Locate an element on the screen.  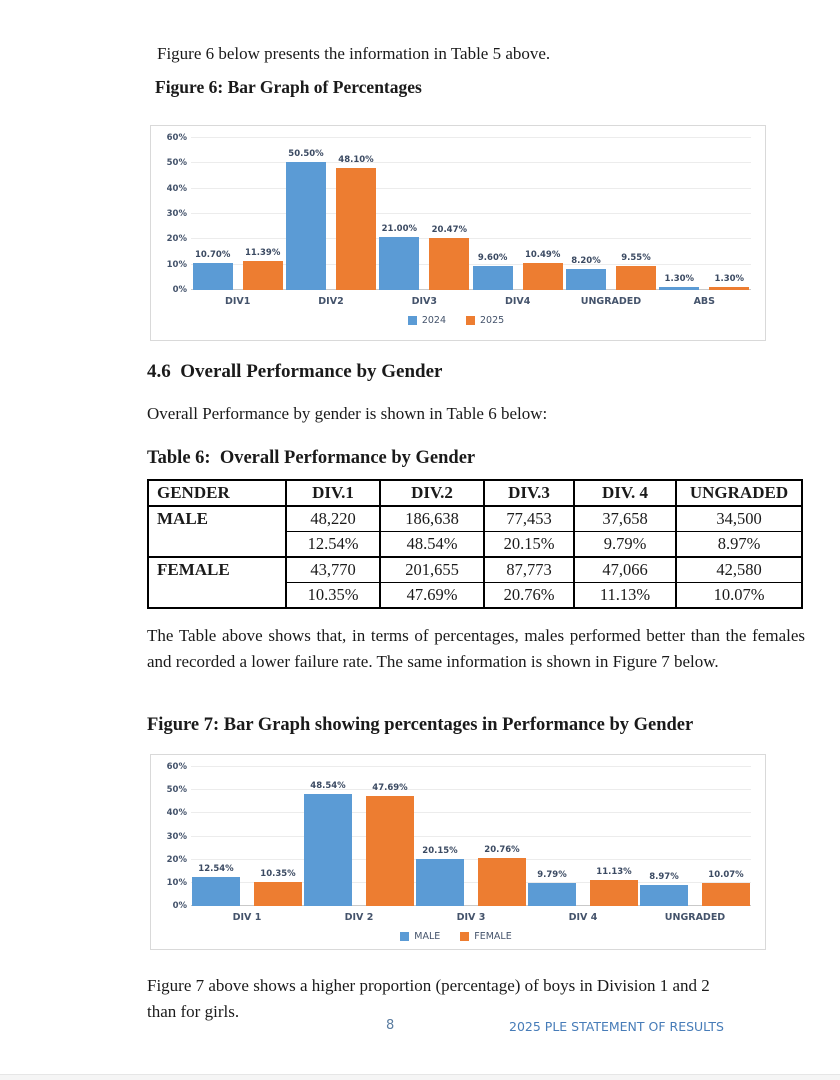
bar-column: 50.50% is located at coordinates (305, 214).